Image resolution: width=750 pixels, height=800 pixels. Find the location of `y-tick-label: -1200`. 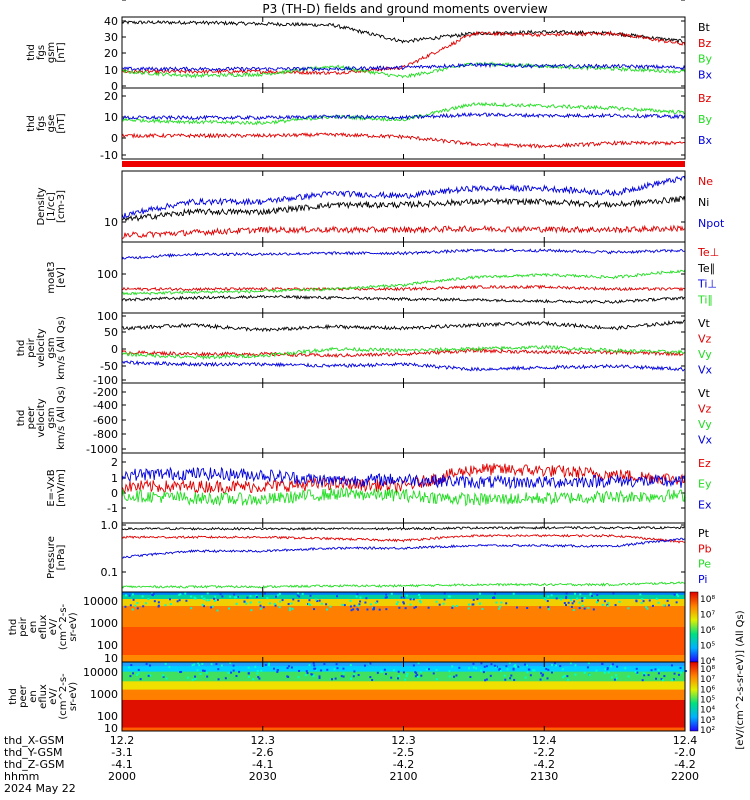

y-tick-label: -1200 is located at coordinates (102, 1).